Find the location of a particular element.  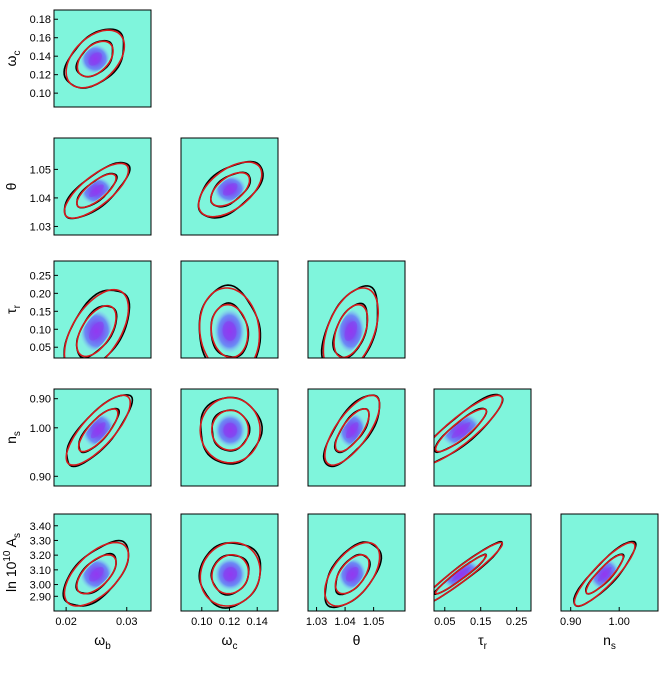

x-tick-label: 0.03 is located at coordinates (126, 622).